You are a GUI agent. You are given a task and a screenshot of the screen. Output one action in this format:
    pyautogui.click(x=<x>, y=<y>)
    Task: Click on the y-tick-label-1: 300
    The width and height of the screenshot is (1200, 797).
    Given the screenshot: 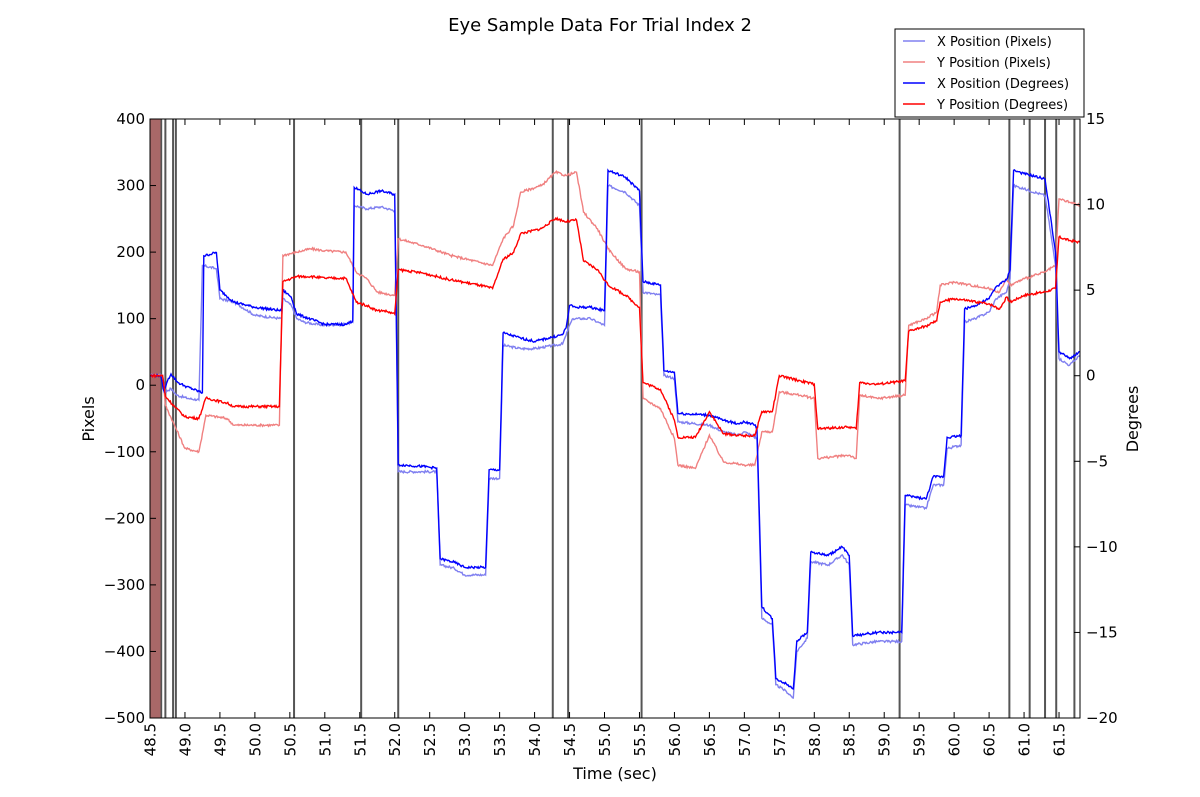 What is the action you would take?
    pyautogui.click(x=130, y=186)
    